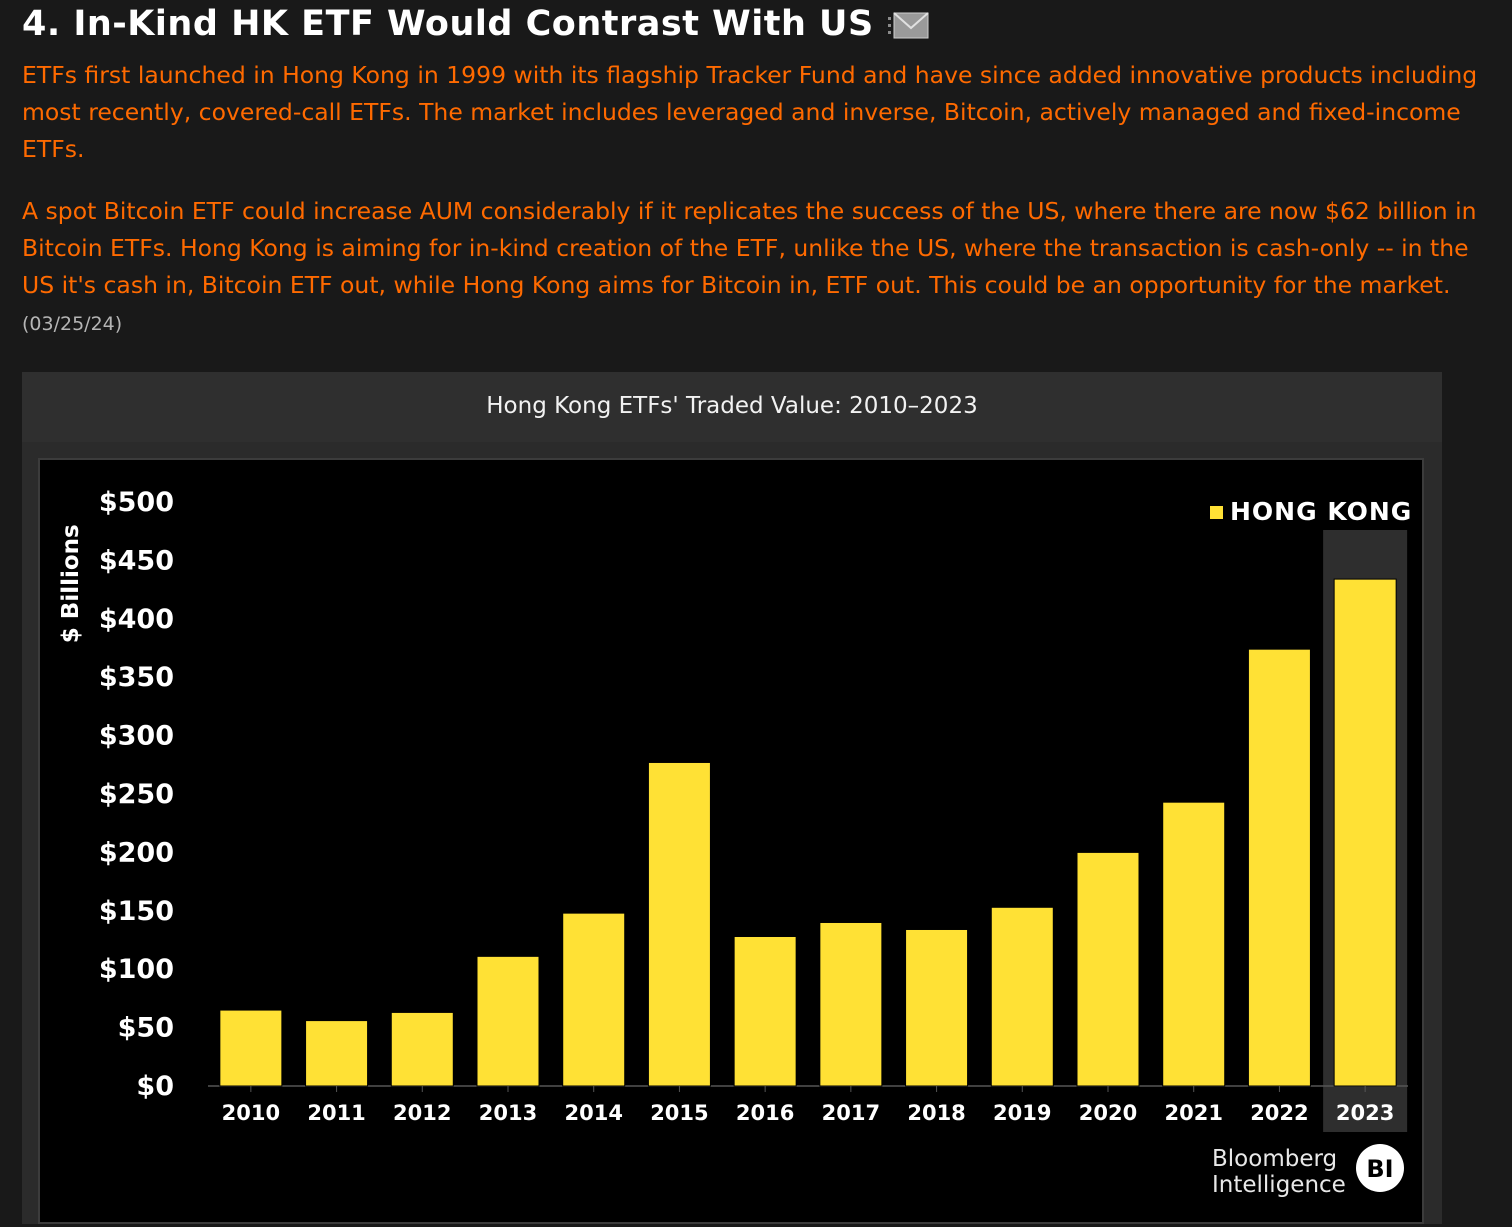 This screenshot has height=1227, width=1512. I want to click on logo-mark: BI, so click(1379, 1169).